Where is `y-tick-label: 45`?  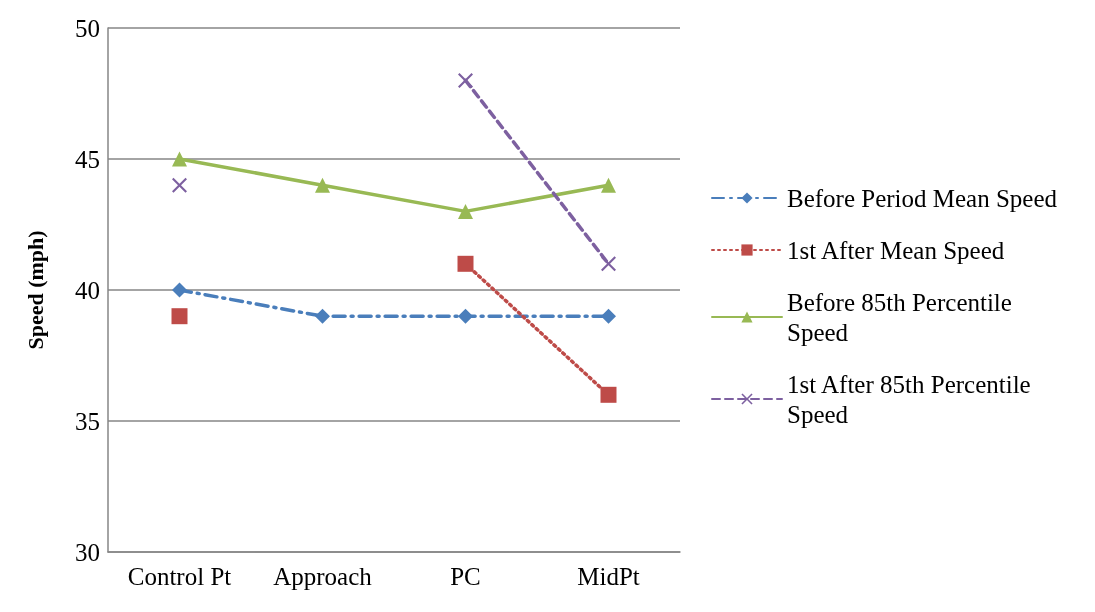 y-tick-label: 45 is located at coordinates (87, 159).